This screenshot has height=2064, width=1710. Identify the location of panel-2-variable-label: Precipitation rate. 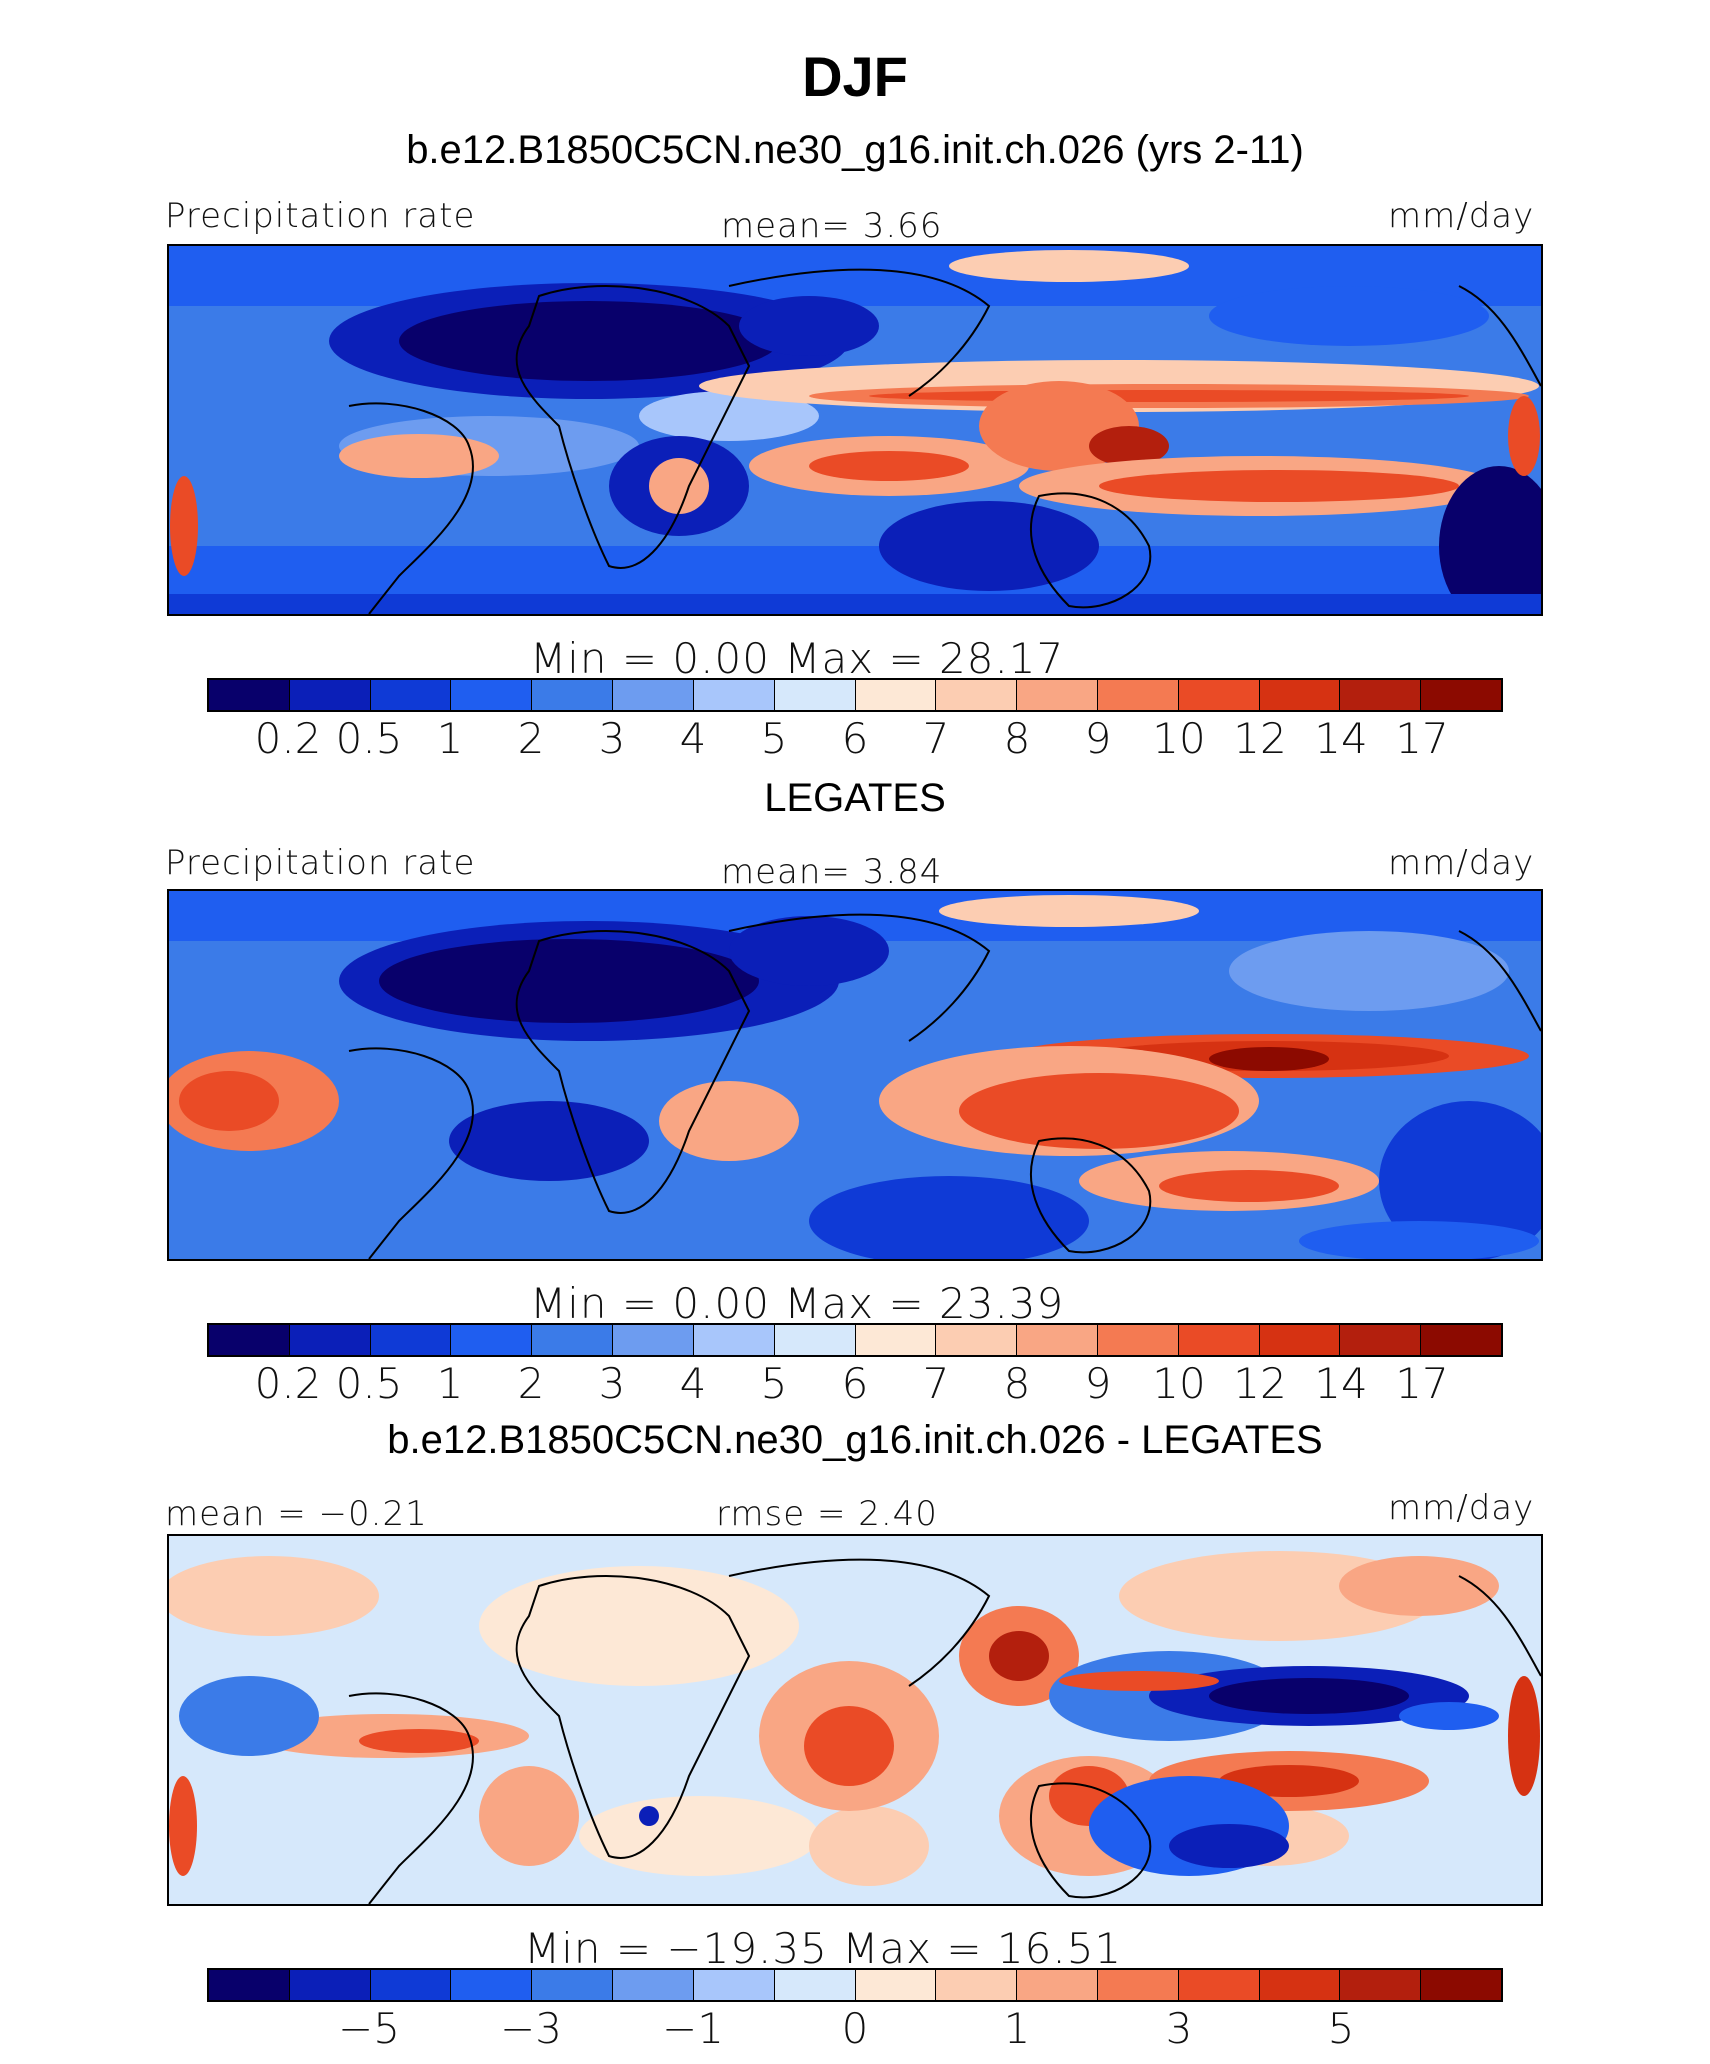
(320, 863).